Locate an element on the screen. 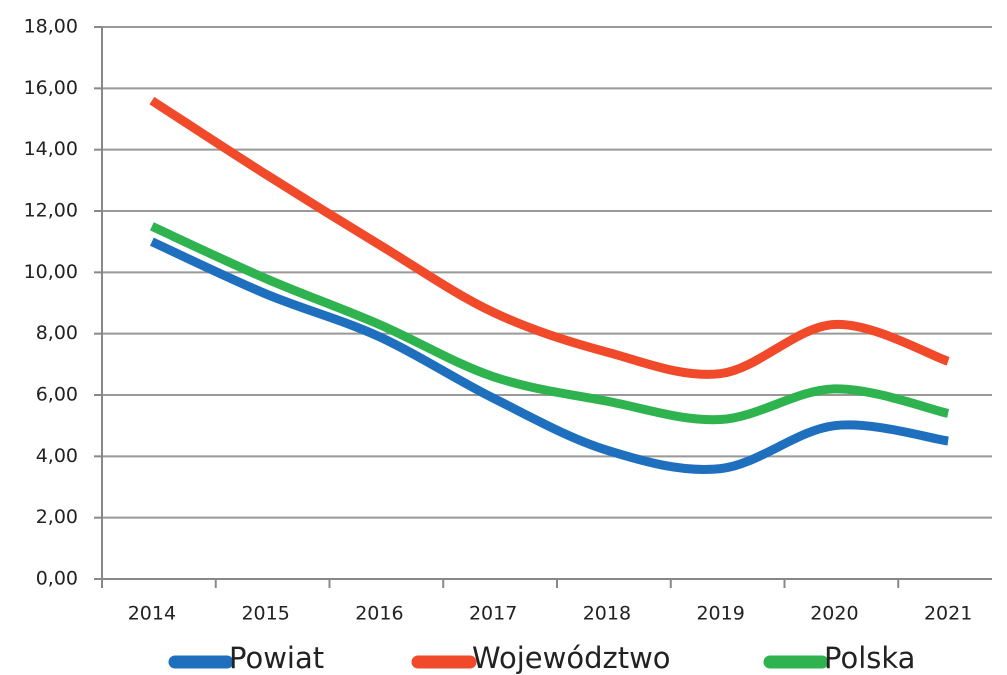  x-tick-label: 2020 is located at coordinates (834, 614).